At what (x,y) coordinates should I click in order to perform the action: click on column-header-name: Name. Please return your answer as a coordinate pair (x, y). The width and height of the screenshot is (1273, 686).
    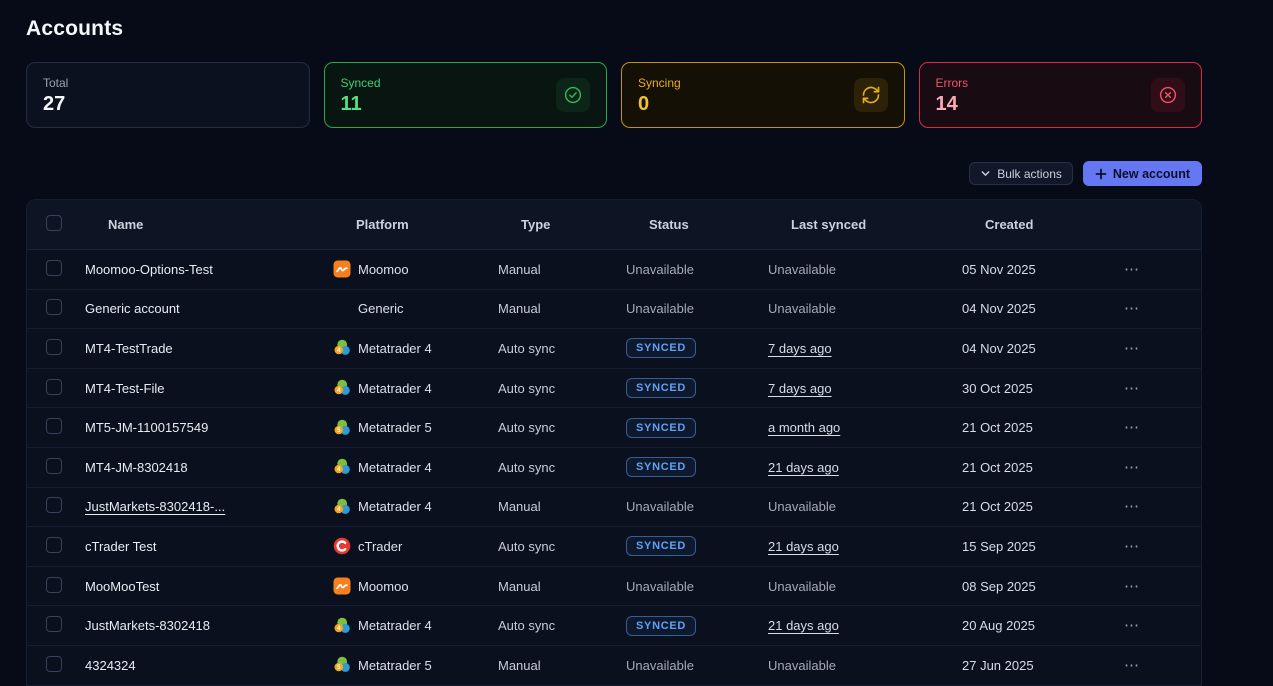
    Looking at the image, I should click on (126, 224).